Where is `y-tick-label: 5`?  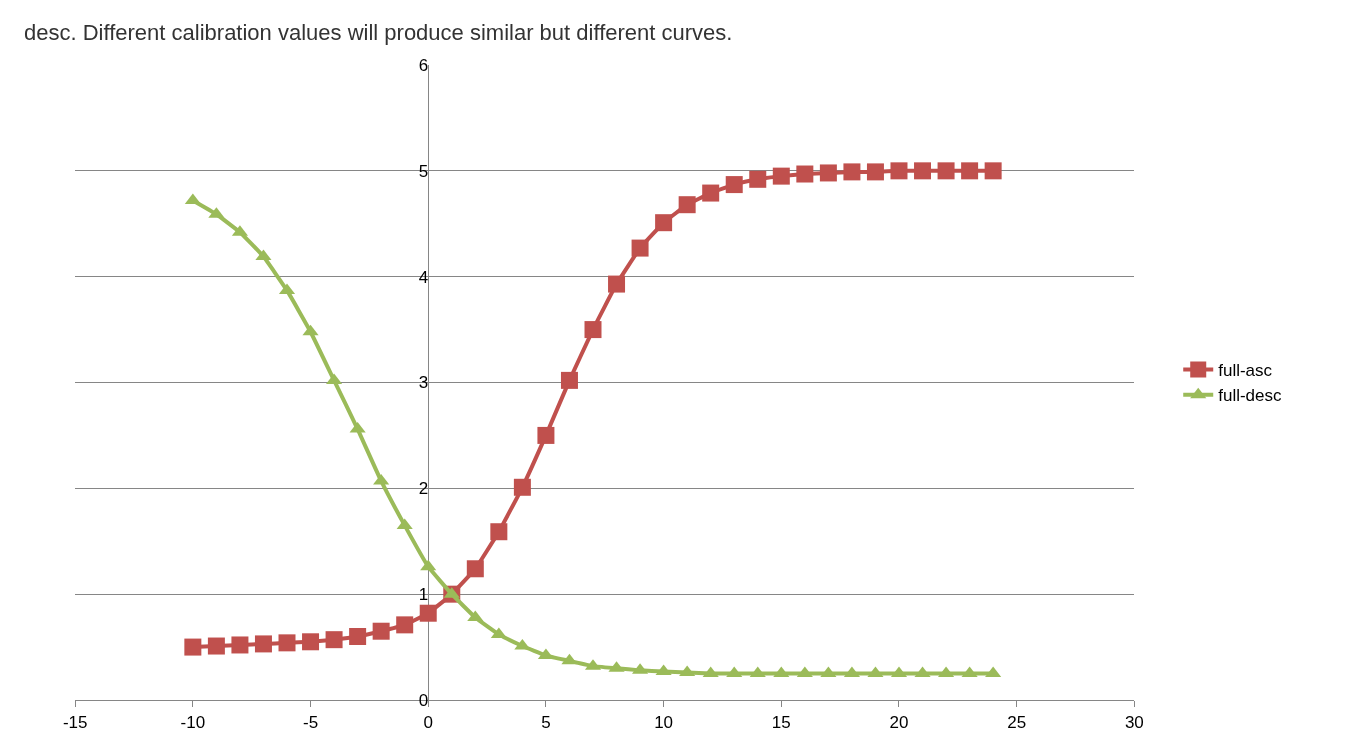
y-tick-label: 5 is located at coordinates (423, 171).